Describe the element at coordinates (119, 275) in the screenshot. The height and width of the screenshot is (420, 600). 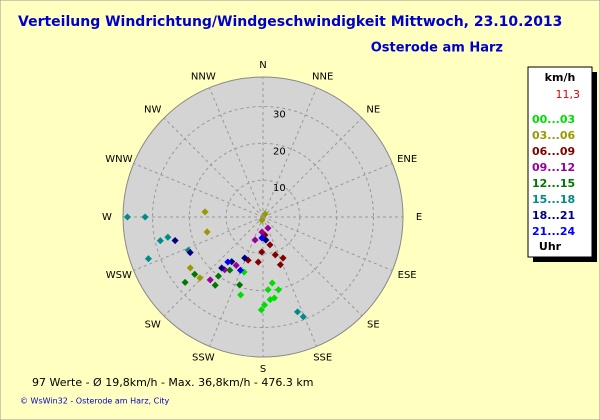
I see `direction-label: WSW` at that location.